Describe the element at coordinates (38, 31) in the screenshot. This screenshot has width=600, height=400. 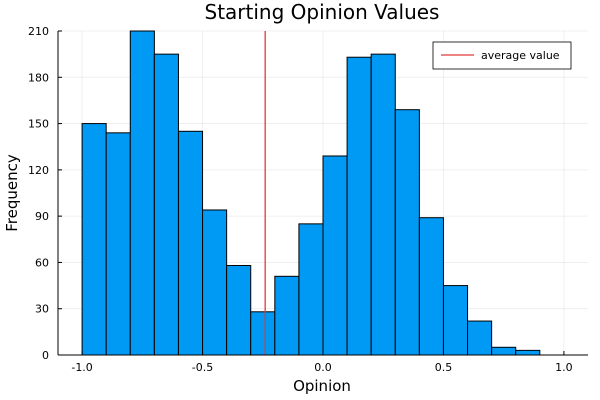
I see `y-tick-label: 210` at that location.